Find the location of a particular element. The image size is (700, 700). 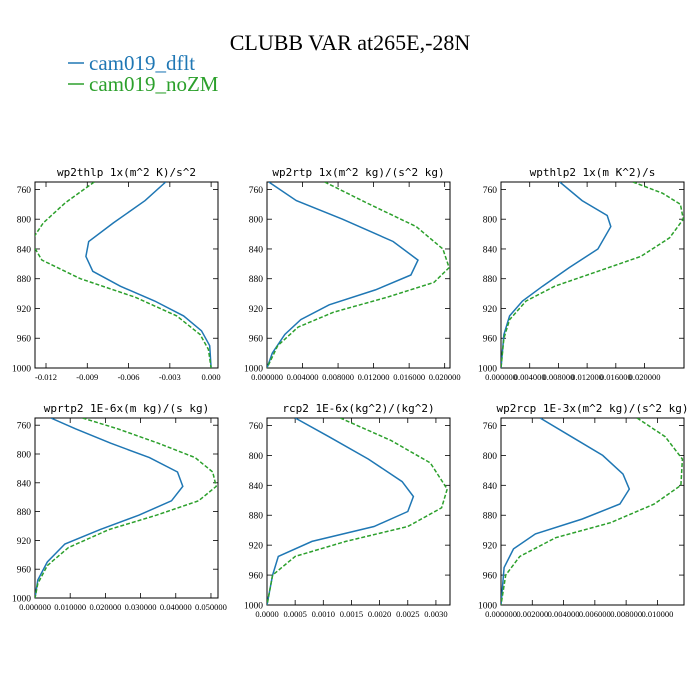

x-tick-label: 0.006000 is located at coordinates (595, 614).